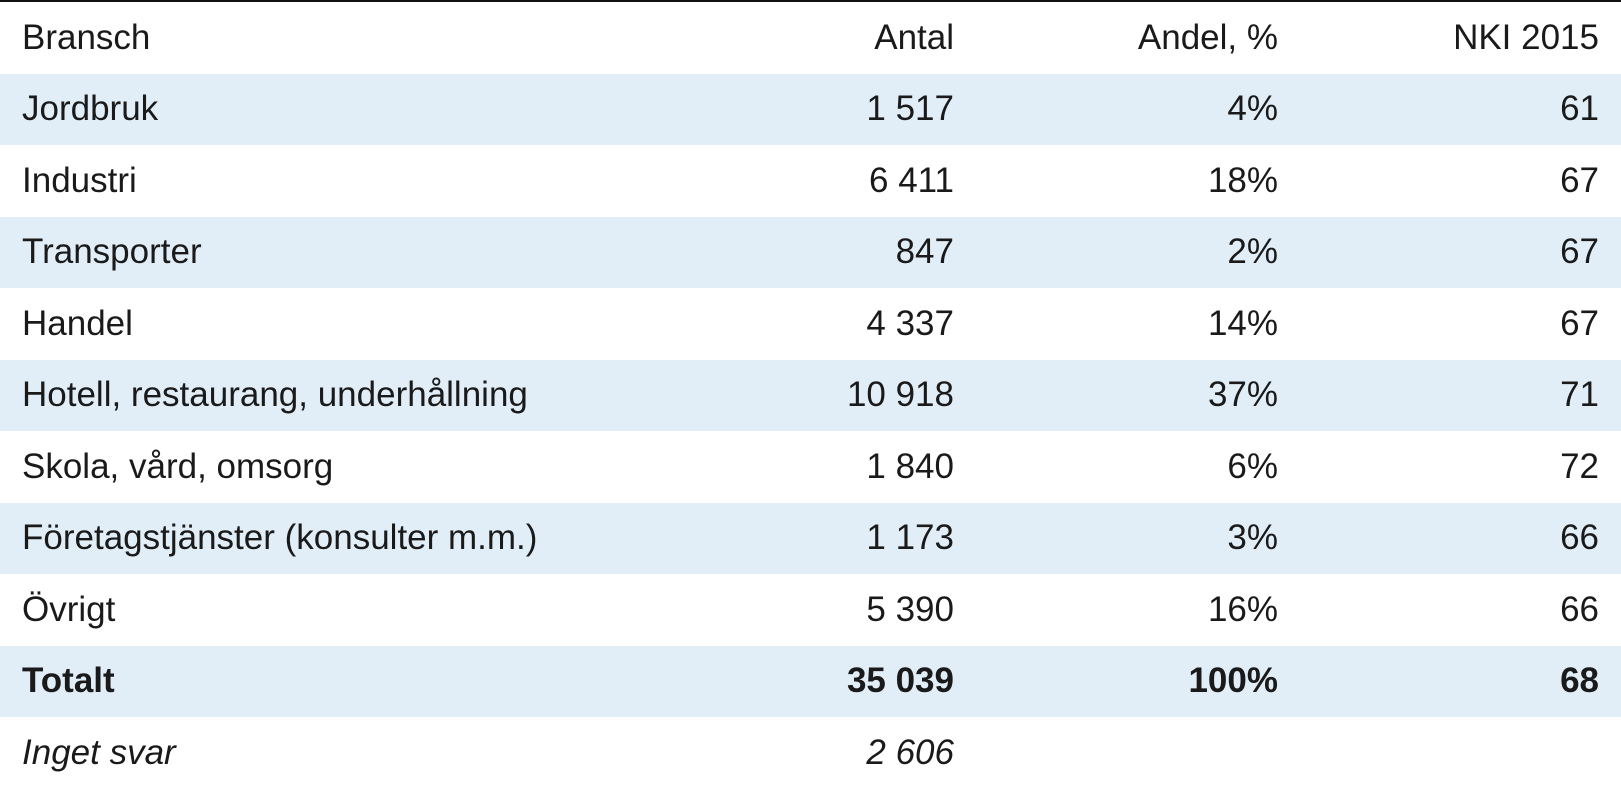 Image resolution: width=1621 pixels, height=798 pixels. What do you see at coordinates (914, 37) in the screenshot?
I see `header-antal: Antal` at bounding box center [914, 37].